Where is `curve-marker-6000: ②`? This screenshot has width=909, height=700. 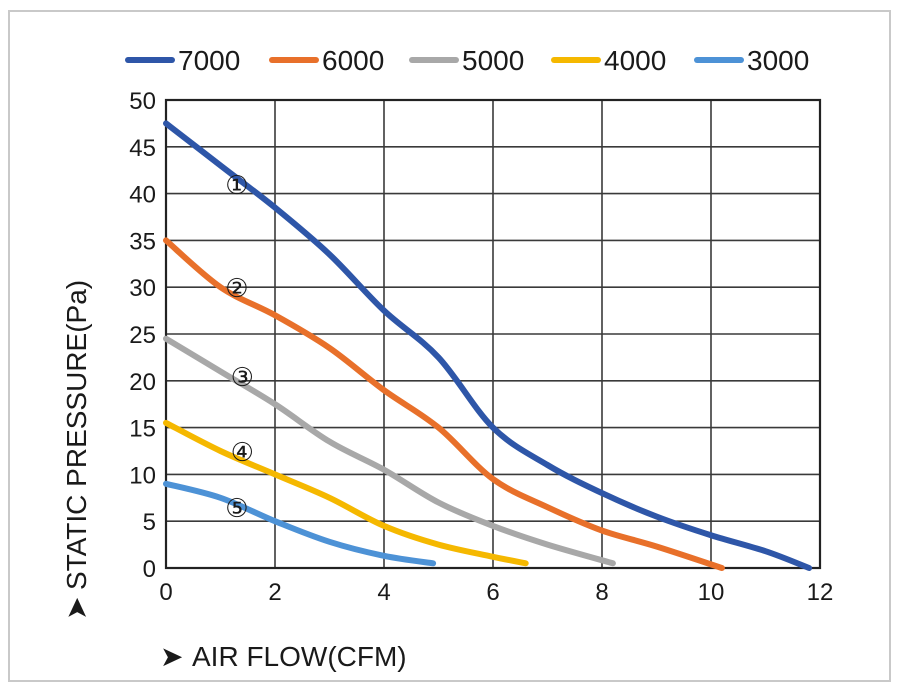 curve-marker-6000: ② is located at coordinates (236, 289).